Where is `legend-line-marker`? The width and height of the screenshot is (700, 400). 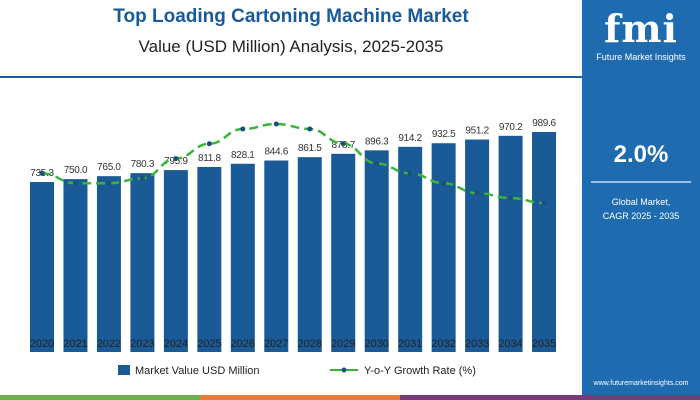
legend-line-marker is located at coordinates (344, 370).